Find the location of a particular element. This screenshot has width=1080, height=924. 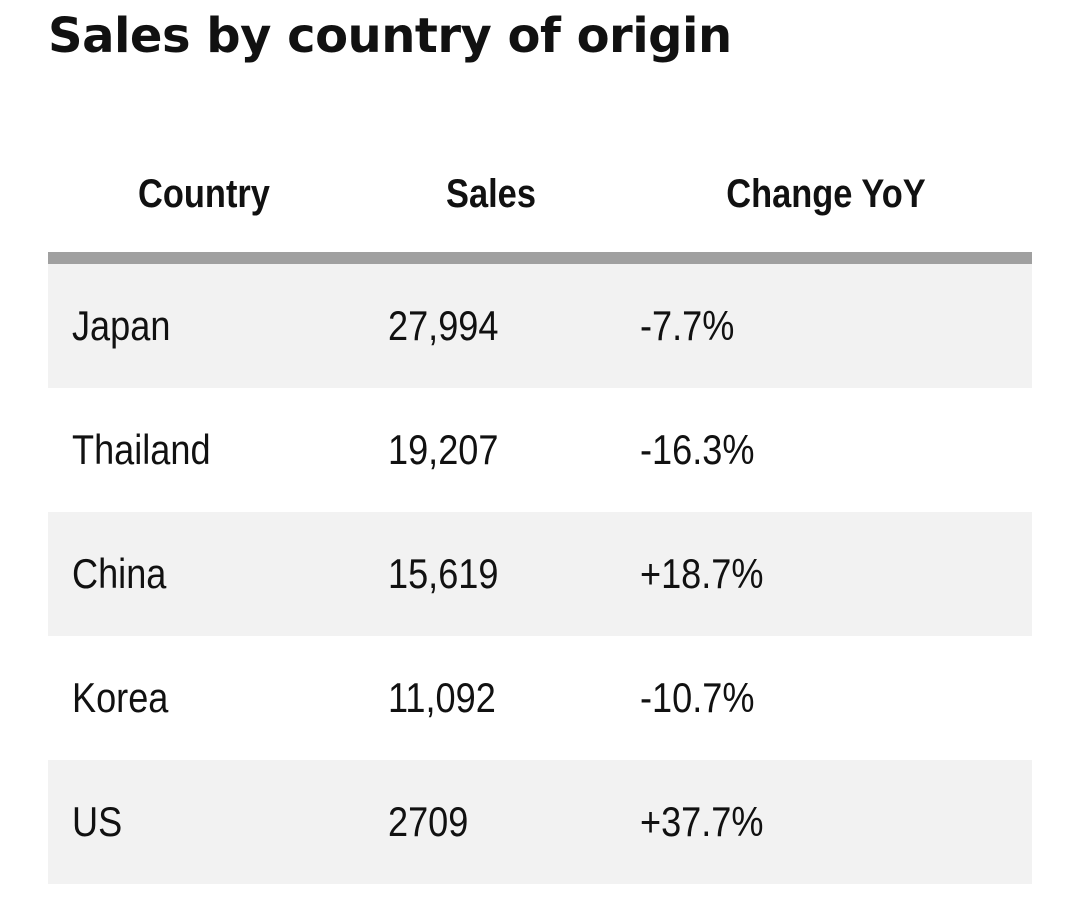

sales-cell: 27,994 is located at coordinates (443, 325).